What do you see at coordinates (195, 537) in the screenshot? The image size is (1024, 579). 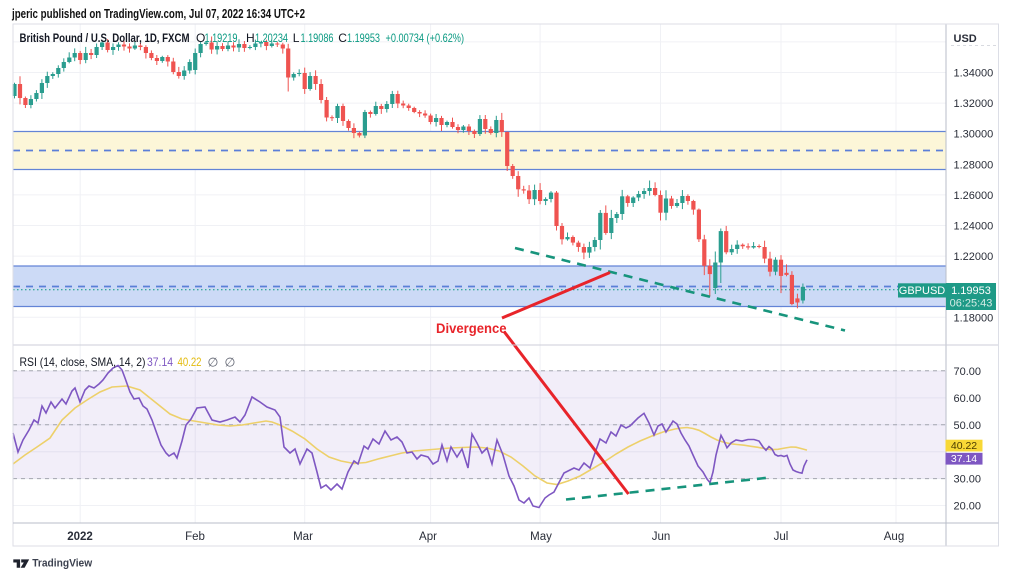 I see `svg-text: Feb` at bounding box center [195, 537].